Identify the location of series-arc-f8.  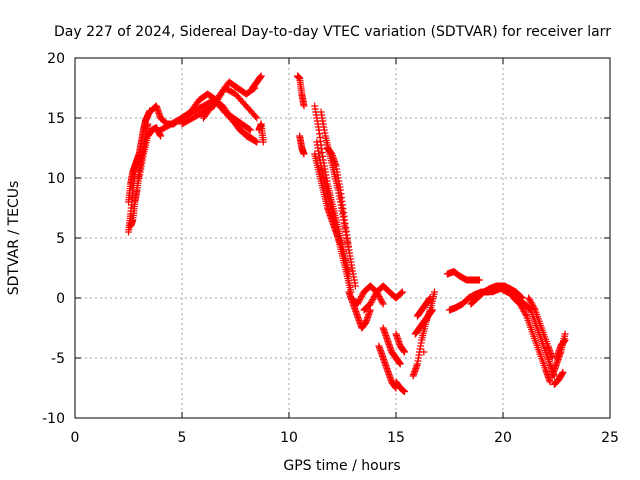
(424, 352).